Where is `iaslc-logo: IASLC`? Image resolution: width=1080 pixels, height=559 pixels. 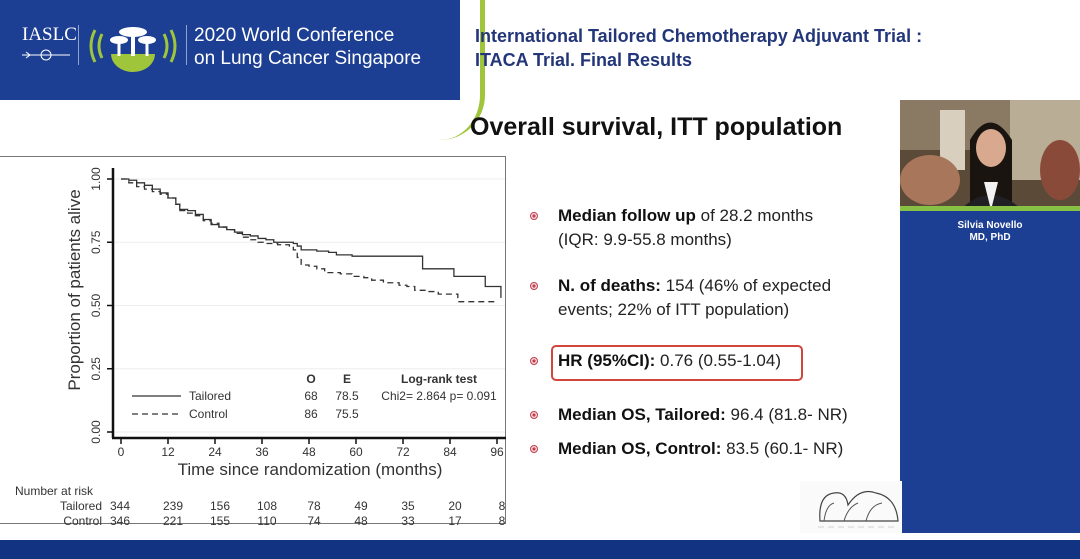
iaslc-logo: IASLC is located at coordinates (49, 34).